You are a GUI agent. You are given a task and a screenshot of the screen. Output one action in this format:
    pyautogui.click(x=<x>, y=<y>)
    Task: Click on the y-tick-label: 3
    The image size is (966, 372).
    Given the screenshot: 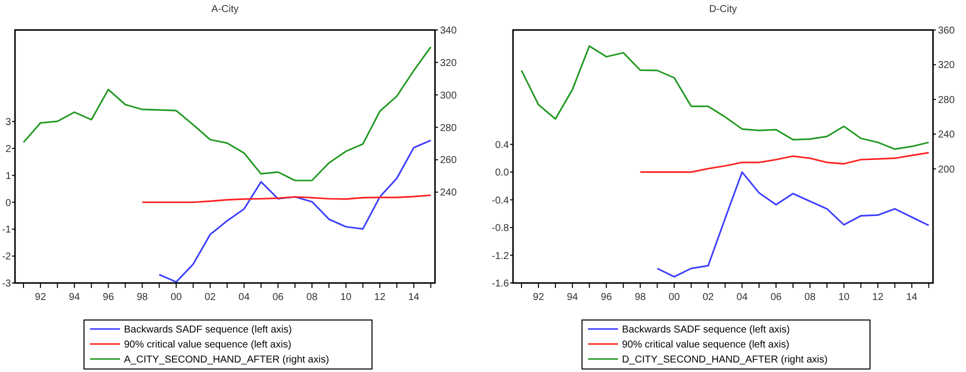 What is the action you would take?
    pyautogui.click(x=8, y=122)
    